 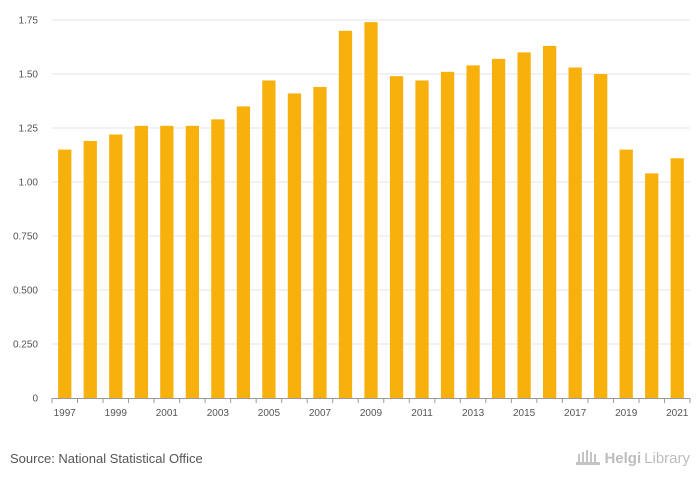 What do you see at coordinates (90, 269) in the screenshot?
I see `bar-1998` at bounding box center [90, 269].